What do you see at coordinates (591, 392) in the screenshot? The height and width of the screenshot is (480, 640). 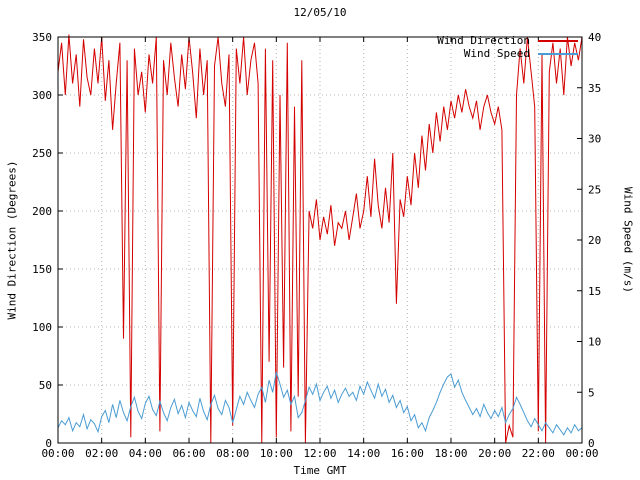 I see `y-right-tick-label: 5` at bounding box center [591, 392].